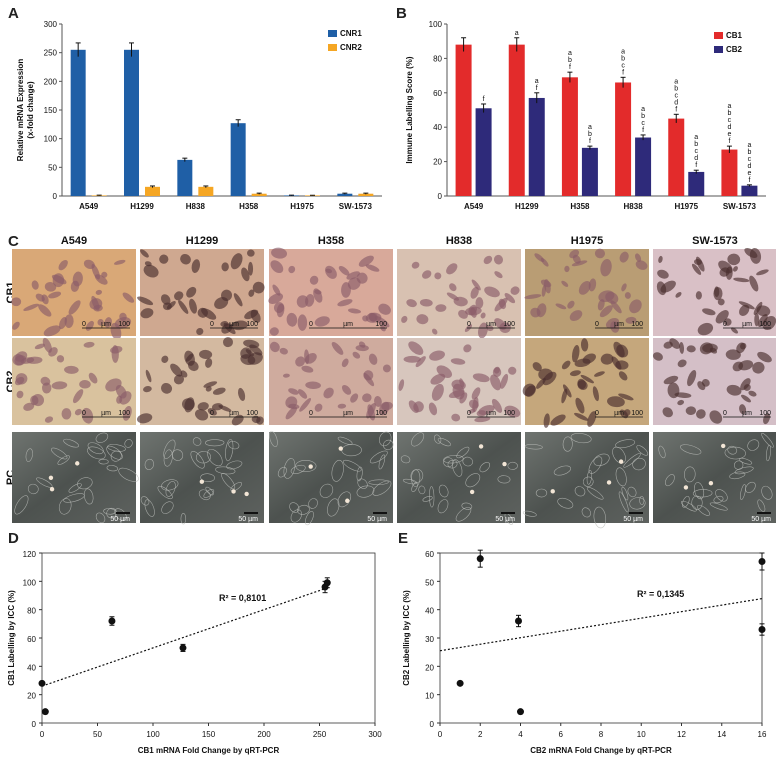 The image size is (776, 760). I want to click on x-tick-label: 10, so click(641, 734).